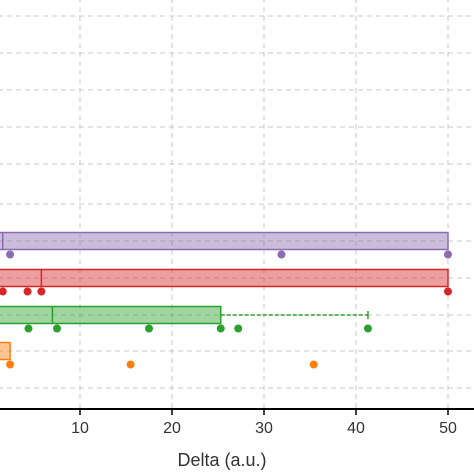  Describe the element at coordinates (448, 428) in the screenshot. I see `x-tick-label: 50` at that location.